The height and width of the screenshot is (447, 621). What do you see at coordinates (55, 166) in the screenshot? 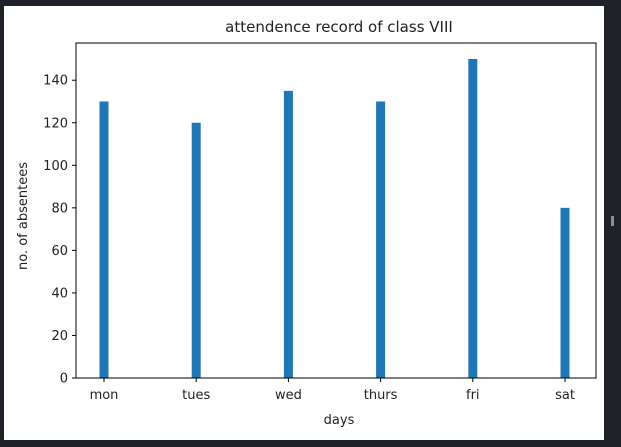
I see `y-tick-label: 100` at bounding box center [55, 166].